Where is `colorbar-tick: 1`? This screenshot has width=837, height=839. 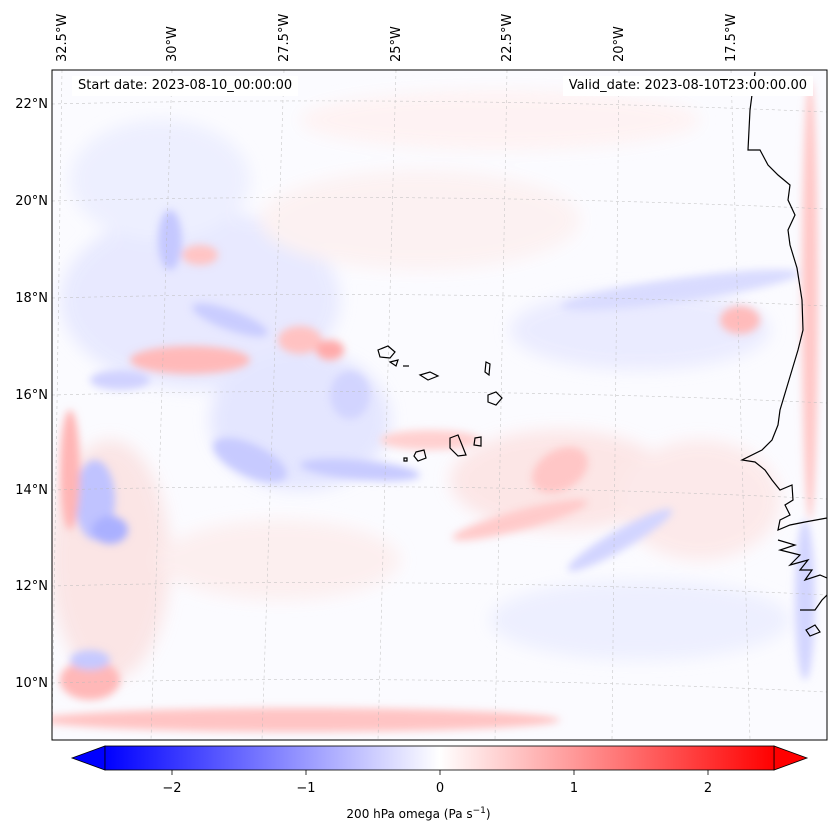
colorbar-tick: 1 is located at coordinates (574, 788).